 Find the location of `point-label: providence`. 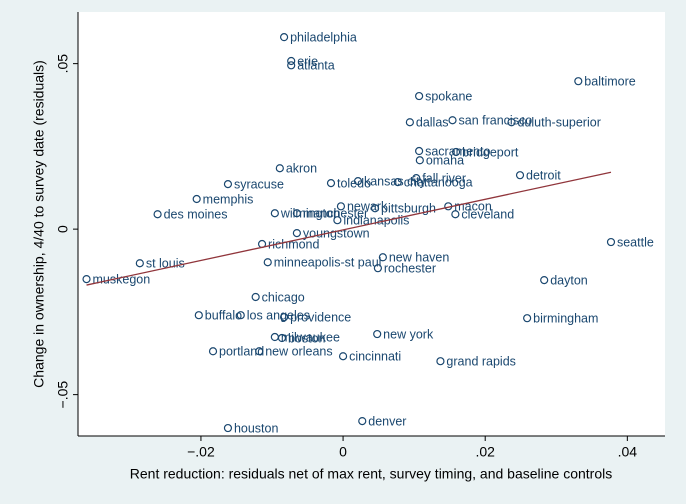

point-label: providence is located at coordinates (320, 317).